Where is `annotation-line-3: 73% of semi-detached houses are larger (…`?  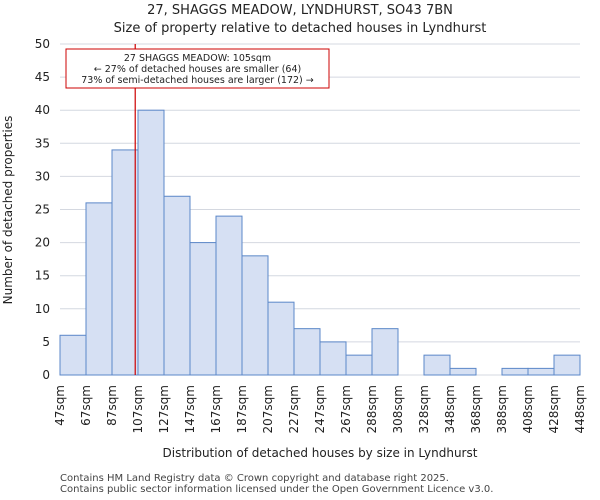 annotation-line-3: 73% of semi-detached houses are larger (… is located at coordinates (197, 80).